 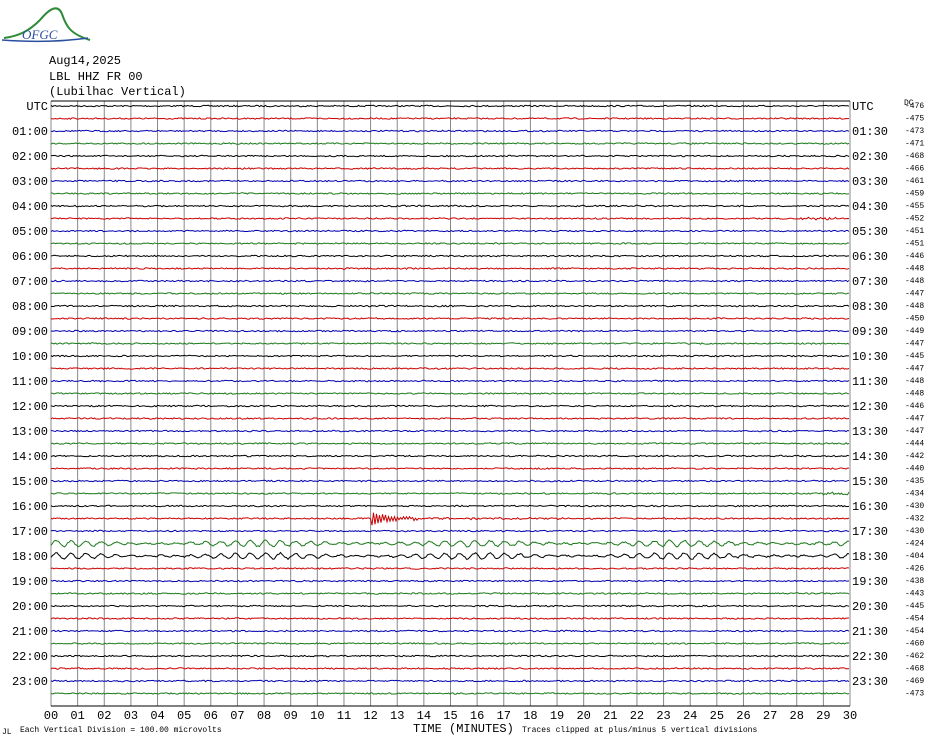 I want to click on x-tick-label: 14, so click(x=424, y=716).